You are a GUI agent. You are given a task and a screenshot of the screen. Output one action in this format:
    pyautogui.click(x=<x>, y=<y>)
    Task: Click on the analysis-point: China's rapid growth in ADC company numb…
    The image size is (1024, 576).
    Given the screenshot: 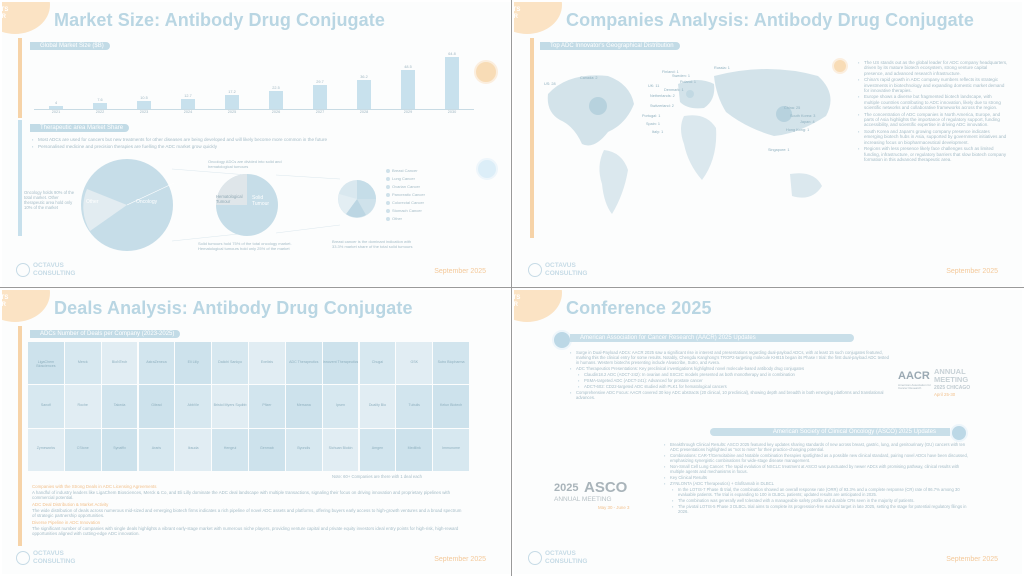 What is the action you would take?
    pyautogui.click(x=933, y=85)
    